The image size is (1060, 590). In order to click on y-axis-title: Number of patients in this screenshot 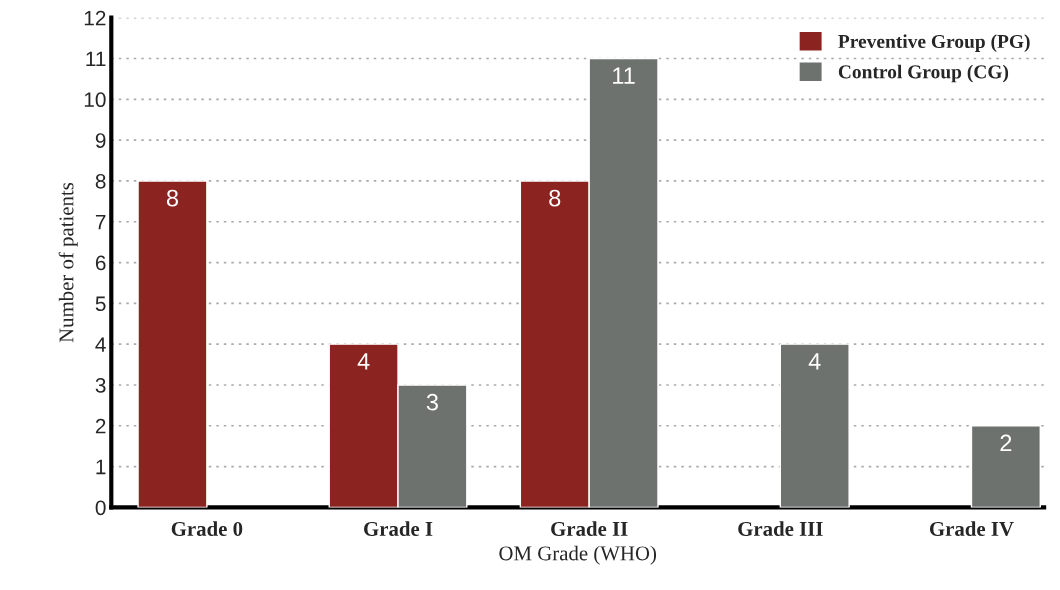, I will do `click(68, 262)`.